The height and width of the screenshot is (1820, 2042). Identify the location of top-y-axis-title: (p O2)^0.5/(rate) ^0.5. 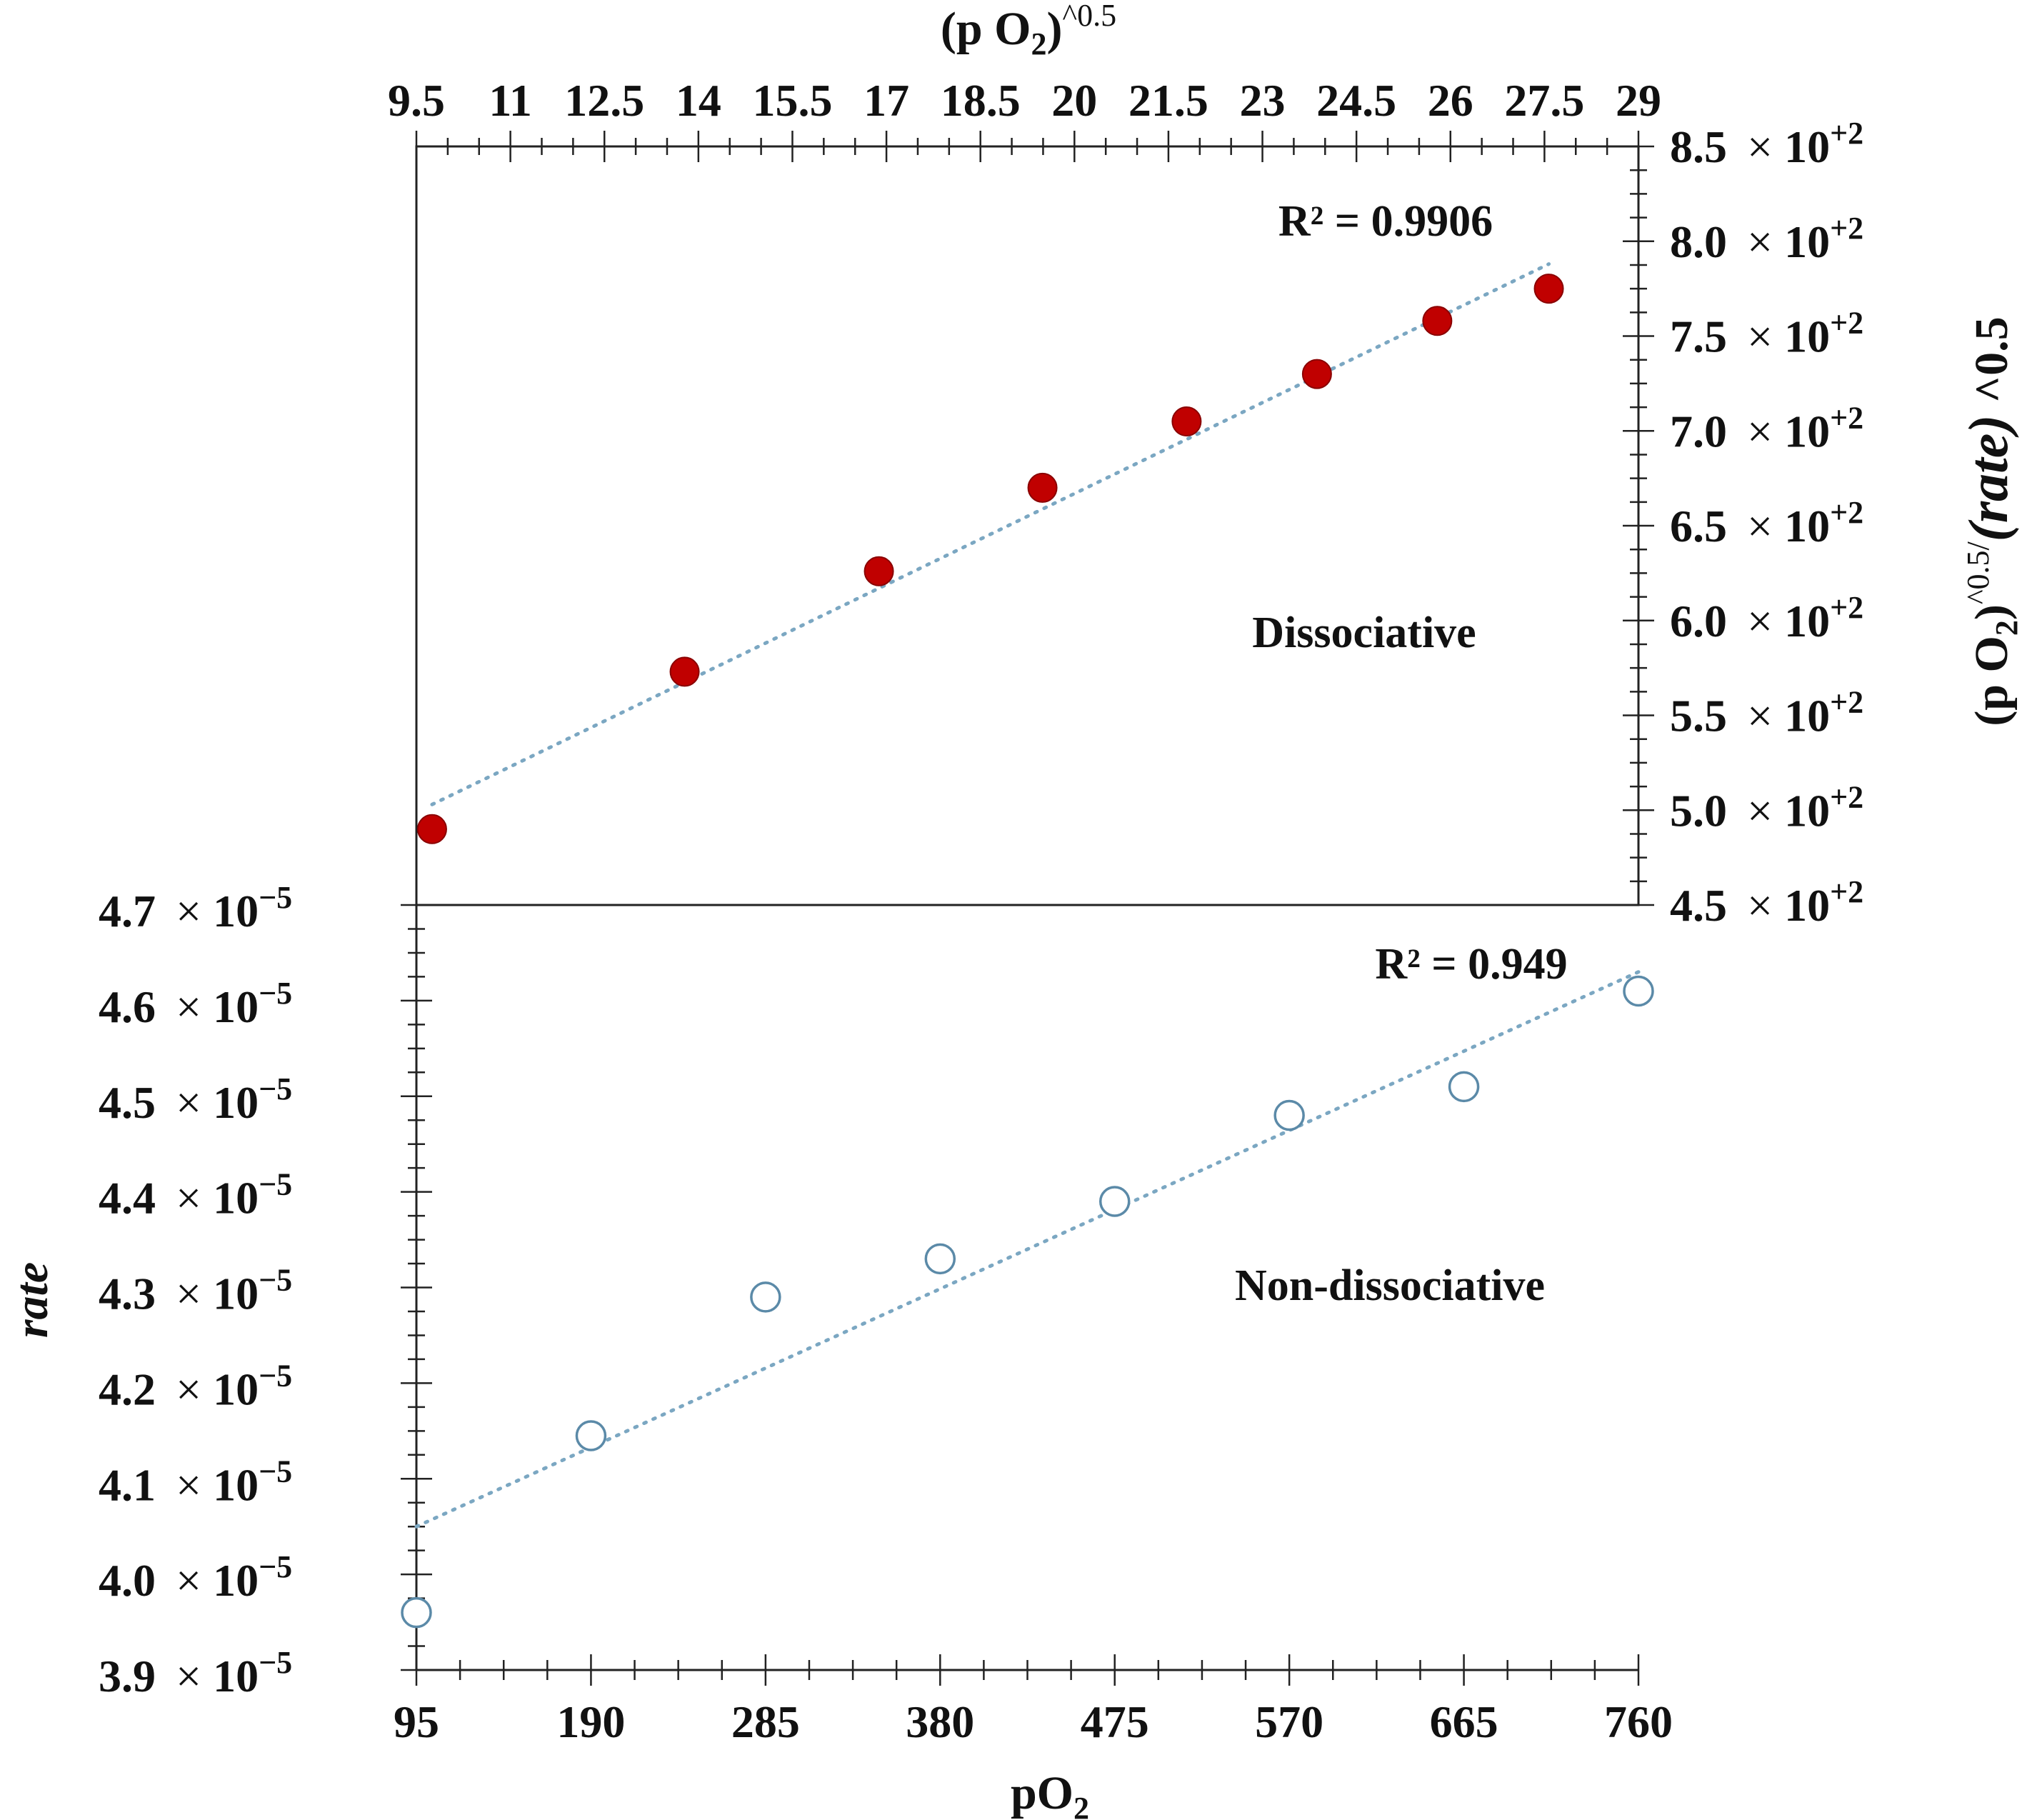
(1991, 521).